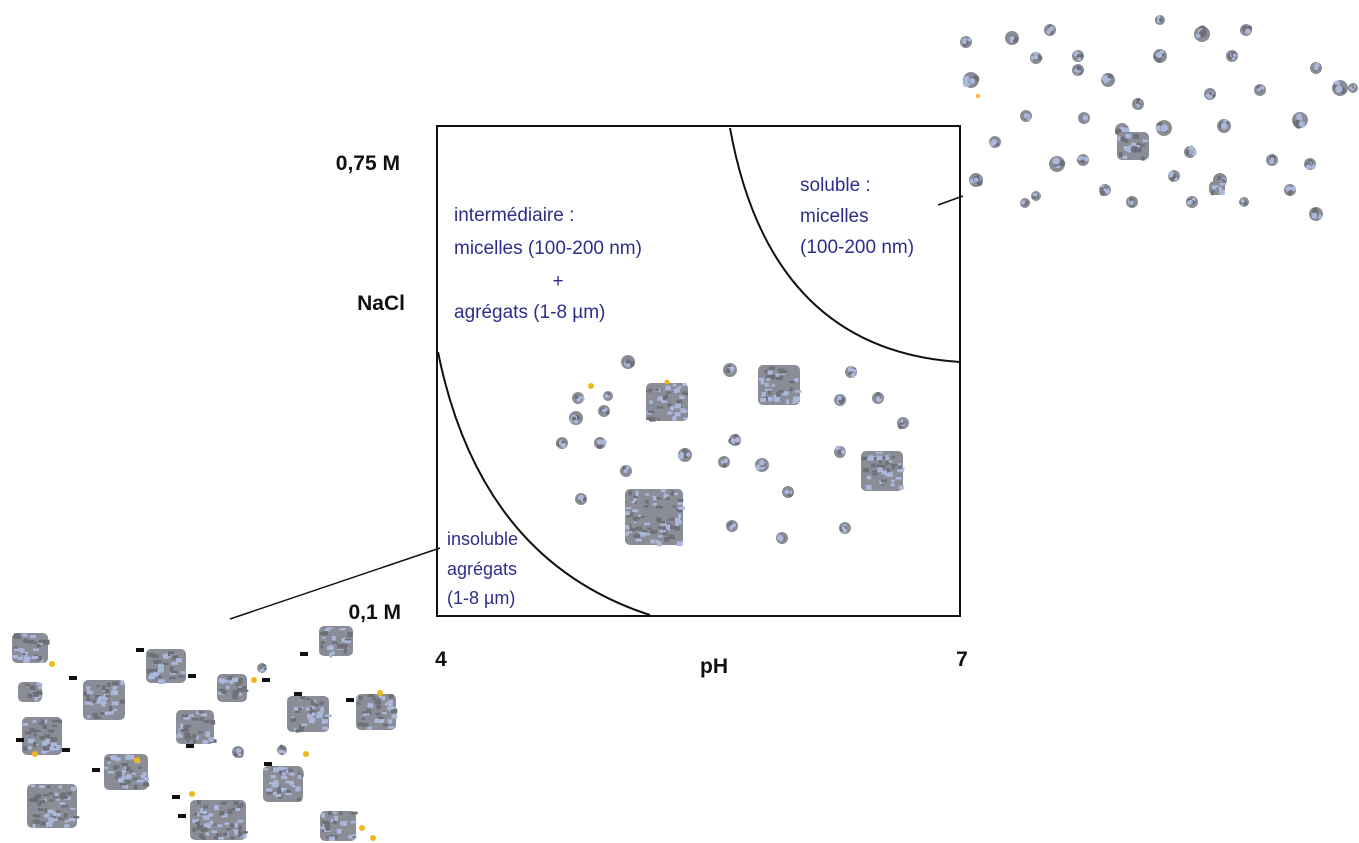 This screenshot has width=1359, height=843. What do you see at coordinates (857, 247) in the screenshot?
I see `soluble-label-line3: (100-200 nm)` at bounding box center [857, 247].